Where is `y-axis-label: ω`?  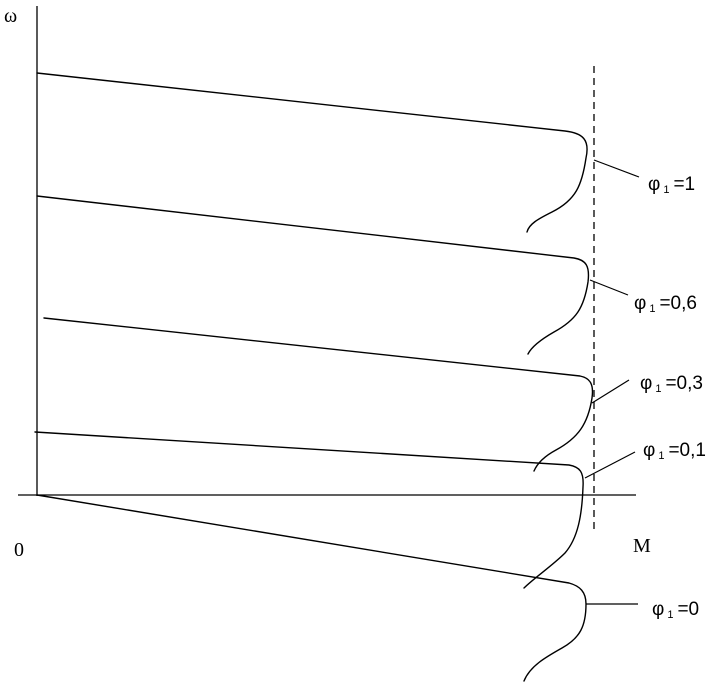
y-axis-label: ω is located at coordinates (10, 16).